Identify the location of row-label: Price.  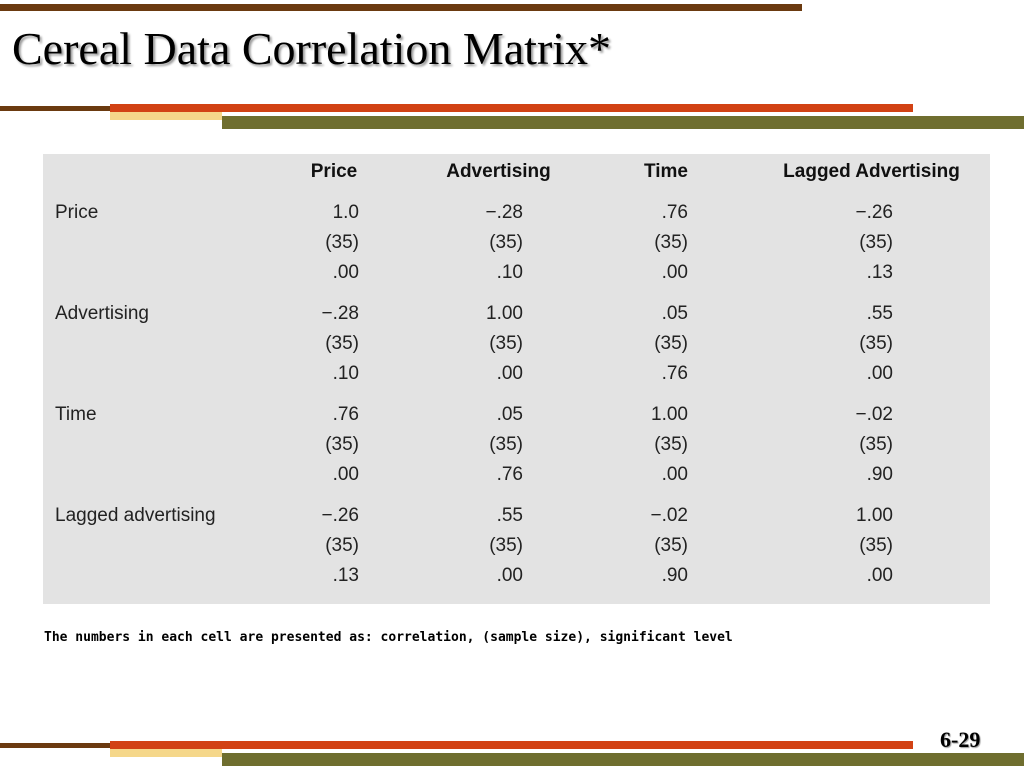
(77, 212).